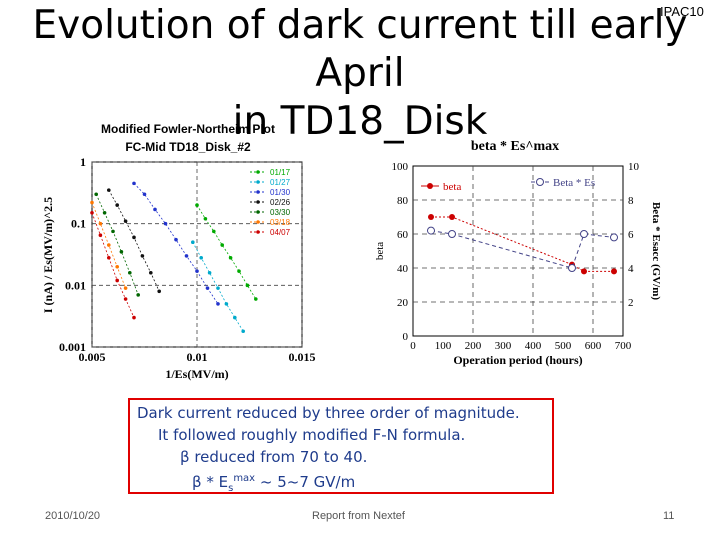 This screenshot has width=720, height=540. I want to click on beta-y-tick-label: 20, so click(403, 303).